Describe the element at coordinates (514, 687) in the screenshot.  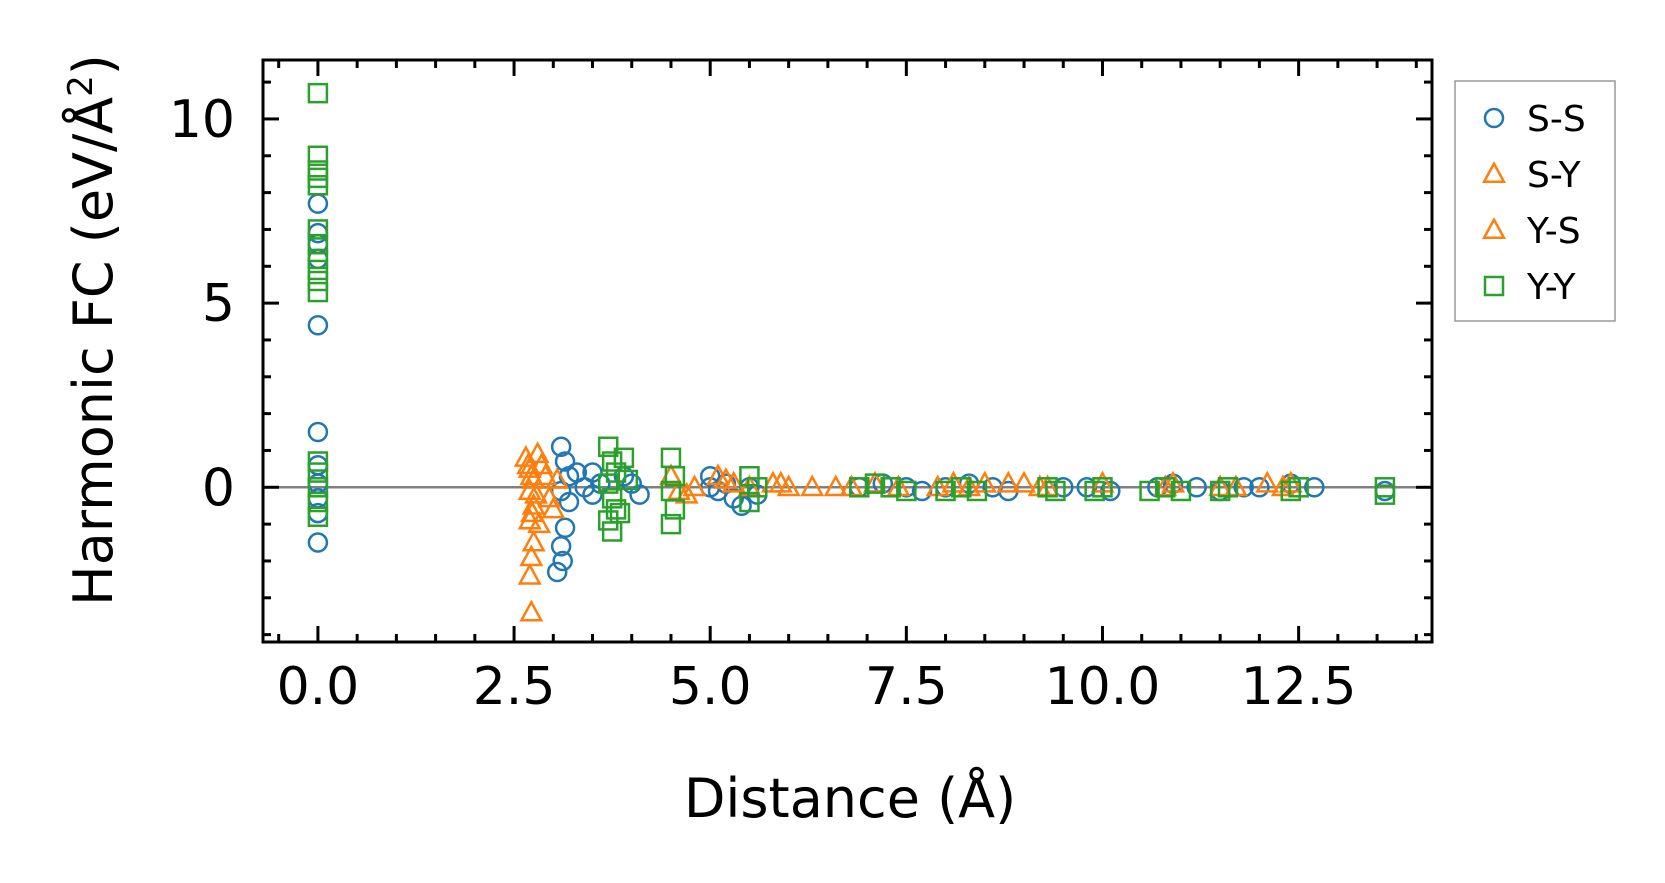
I see `x-tick-label: 2.5` at that location.